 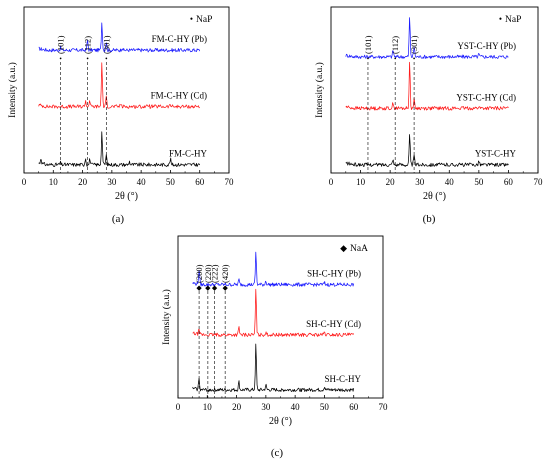 I want to click on series-label: YST-C-HY (Pb), so click(x=486, y=46).